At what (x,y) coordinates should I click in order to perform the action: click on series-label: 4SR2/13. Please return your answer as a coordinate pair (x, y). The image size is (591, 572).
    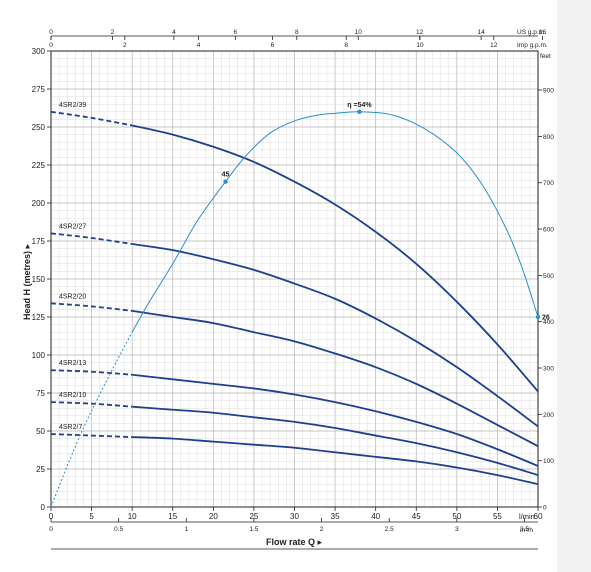
    Looking at the image, I should click on (72, 363).